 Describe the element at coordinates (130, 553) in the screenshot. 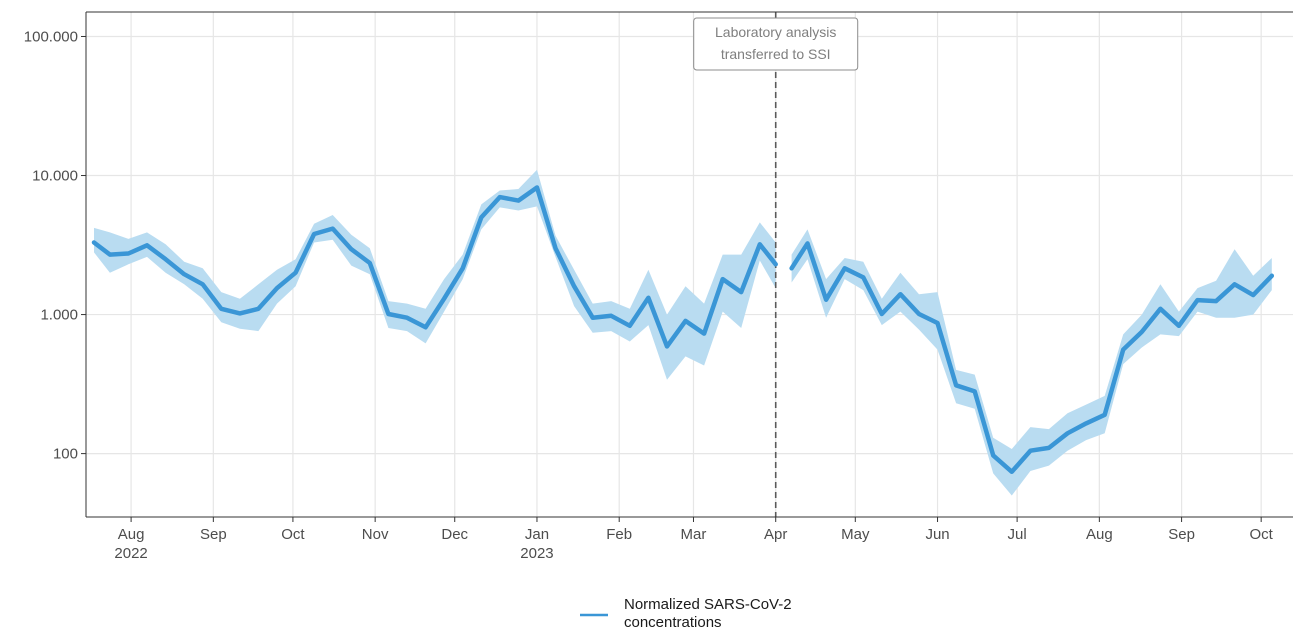

I see `x-tick-year-label: 2022` at that location.